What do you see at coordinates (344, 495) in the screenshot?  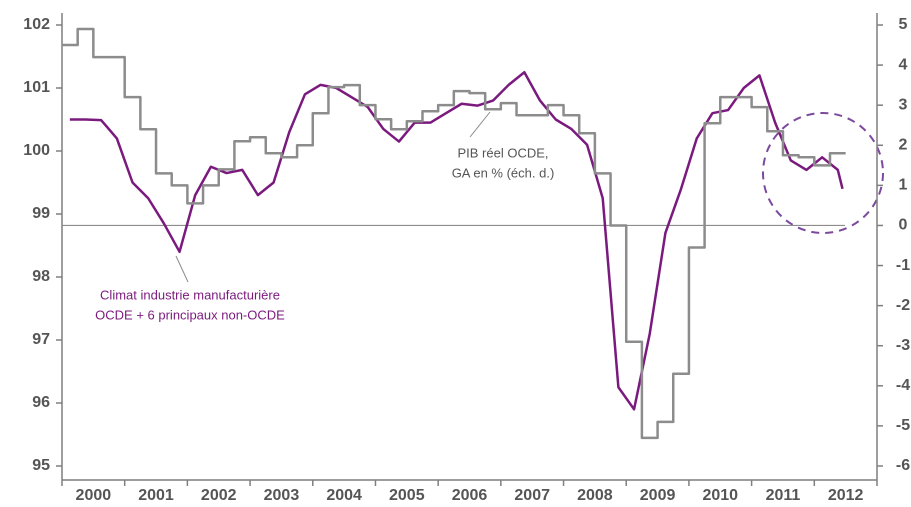 I see `x-tick-label: 2004` at bounding box center [344, 495].